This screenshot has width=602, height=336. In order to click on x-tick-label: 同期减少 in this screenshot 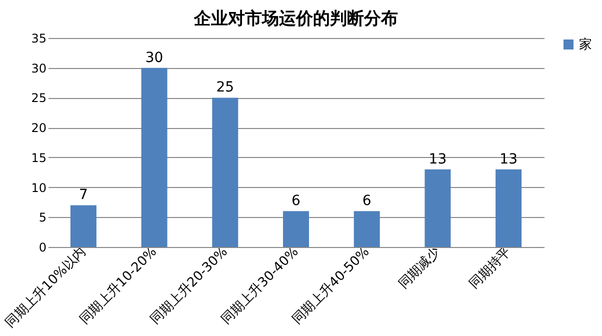, I will do `click(420, 268)`.